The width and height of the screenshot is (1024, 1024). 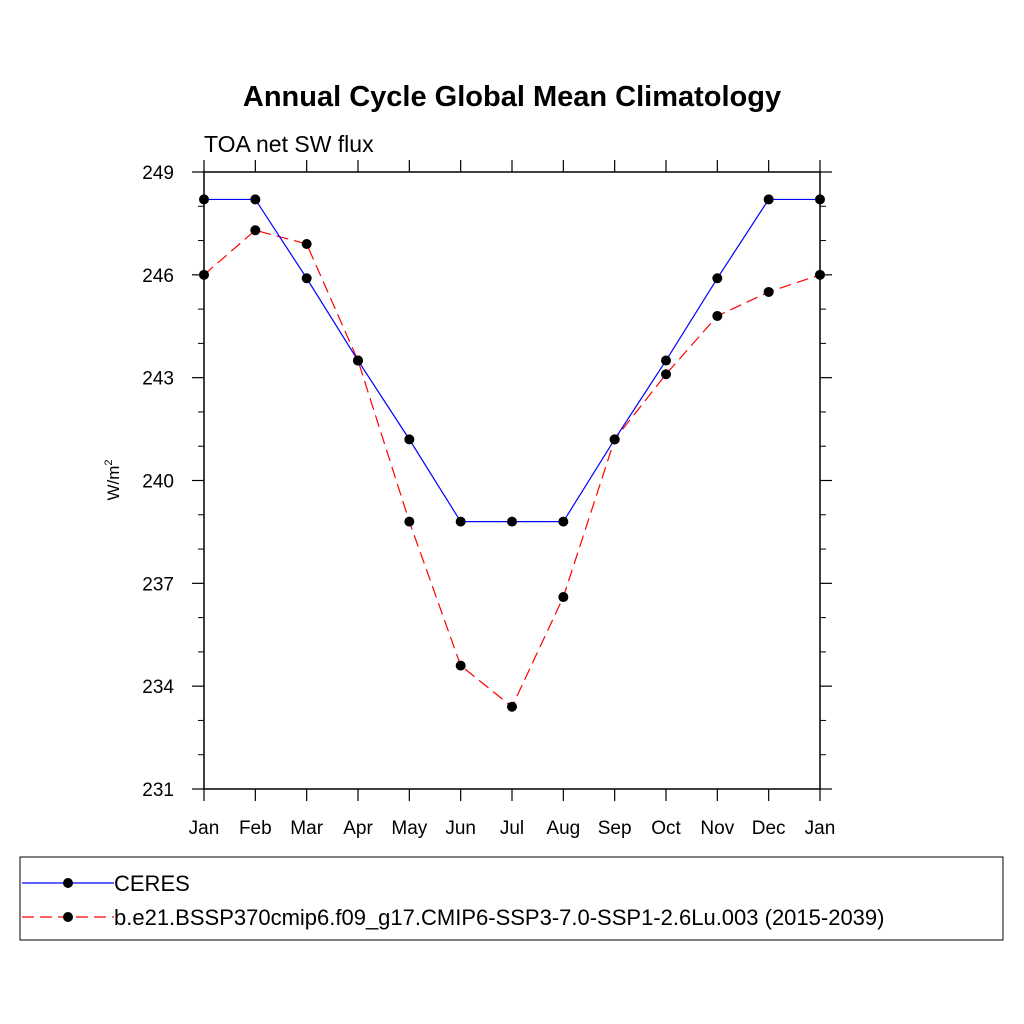 I want to click on x-tick-label: Feb, so click(x=255, y=828).